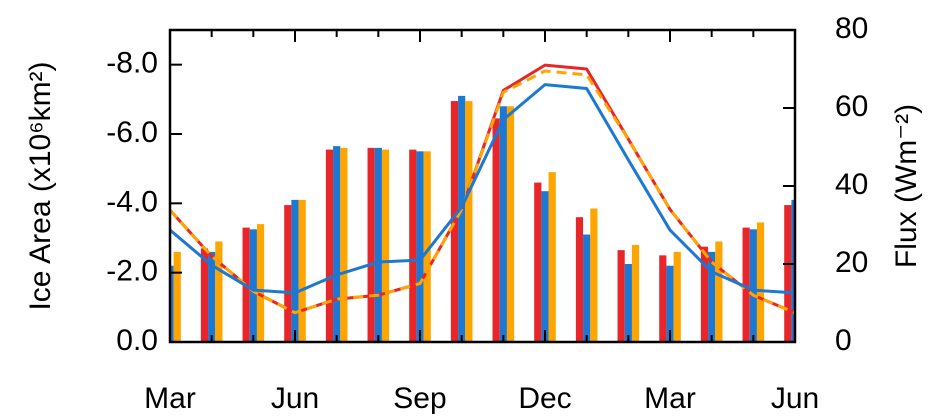 Image resolution: width=932 pixels, height=420 pixels. Describe the element at coordinates (906, 186) in the screenshot. I see `y2-axis-title: Flux (Wm⁻²)` at that location.